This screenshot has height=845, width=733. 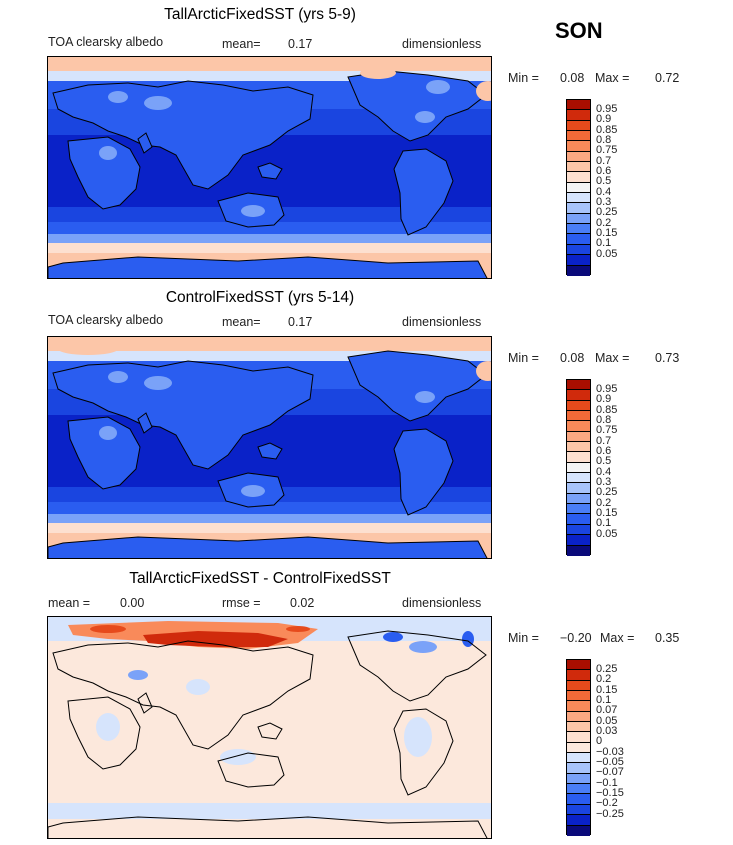 I want to click on colorbar-tick-label: 0.8, so click(x=604, y=139).